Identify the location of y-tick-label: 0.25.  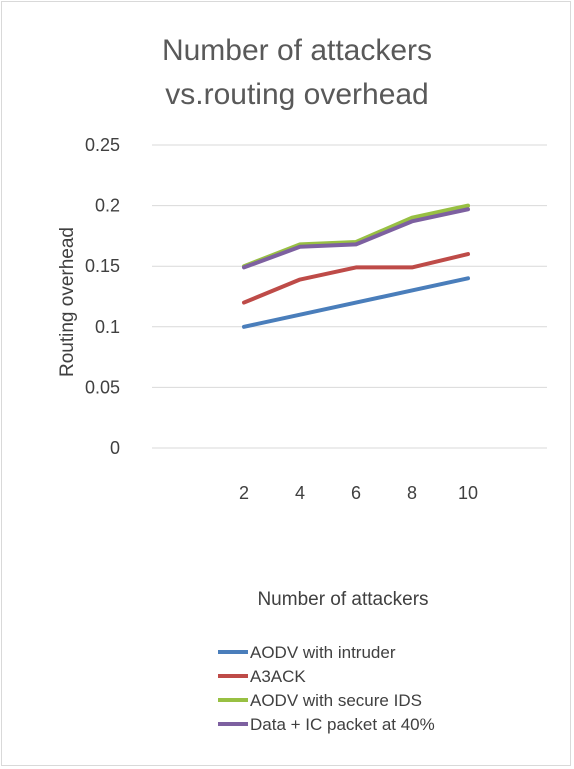
(102, 145).